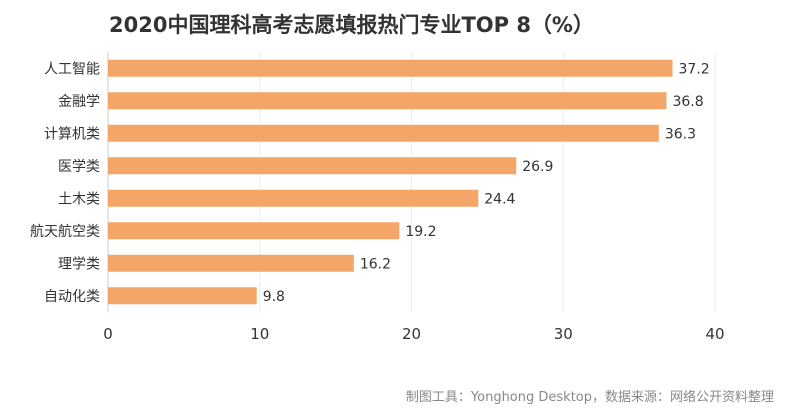 The height and width of the screenshot is (419, 788). I want to click on source-note: 制图工具：Yonghong Desktop，数据来源：网络公开资料整理, so click(589, 397).